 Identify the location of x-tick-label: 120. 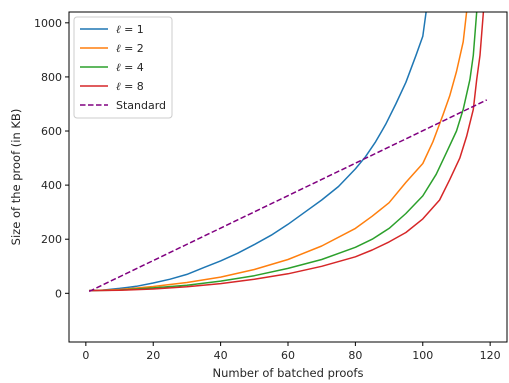
(490, 355).